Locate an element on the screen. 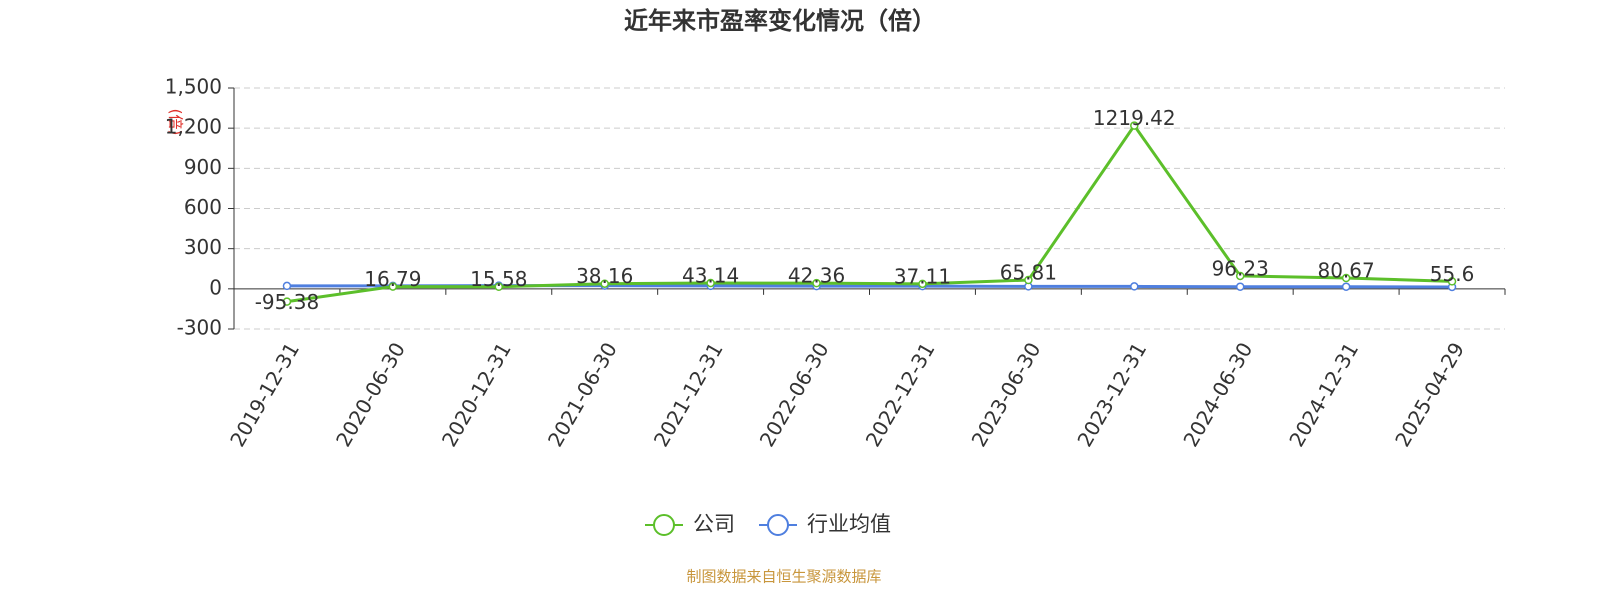  x-tick-label: 2024-06-30 is located at coordinates (1217, 394).